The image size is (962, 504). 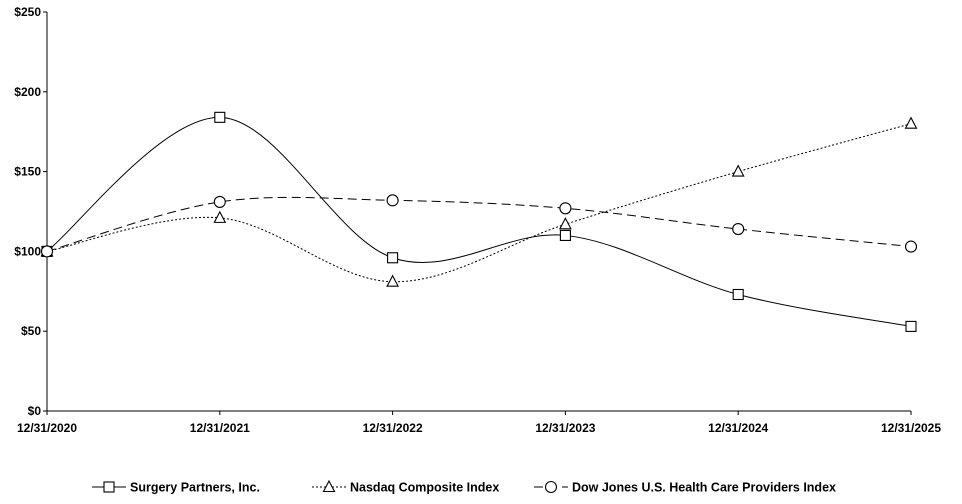 I want to click on y-tick-labels: $0 $50 $100 $150 $200 $250, so click(x=27, y=211).